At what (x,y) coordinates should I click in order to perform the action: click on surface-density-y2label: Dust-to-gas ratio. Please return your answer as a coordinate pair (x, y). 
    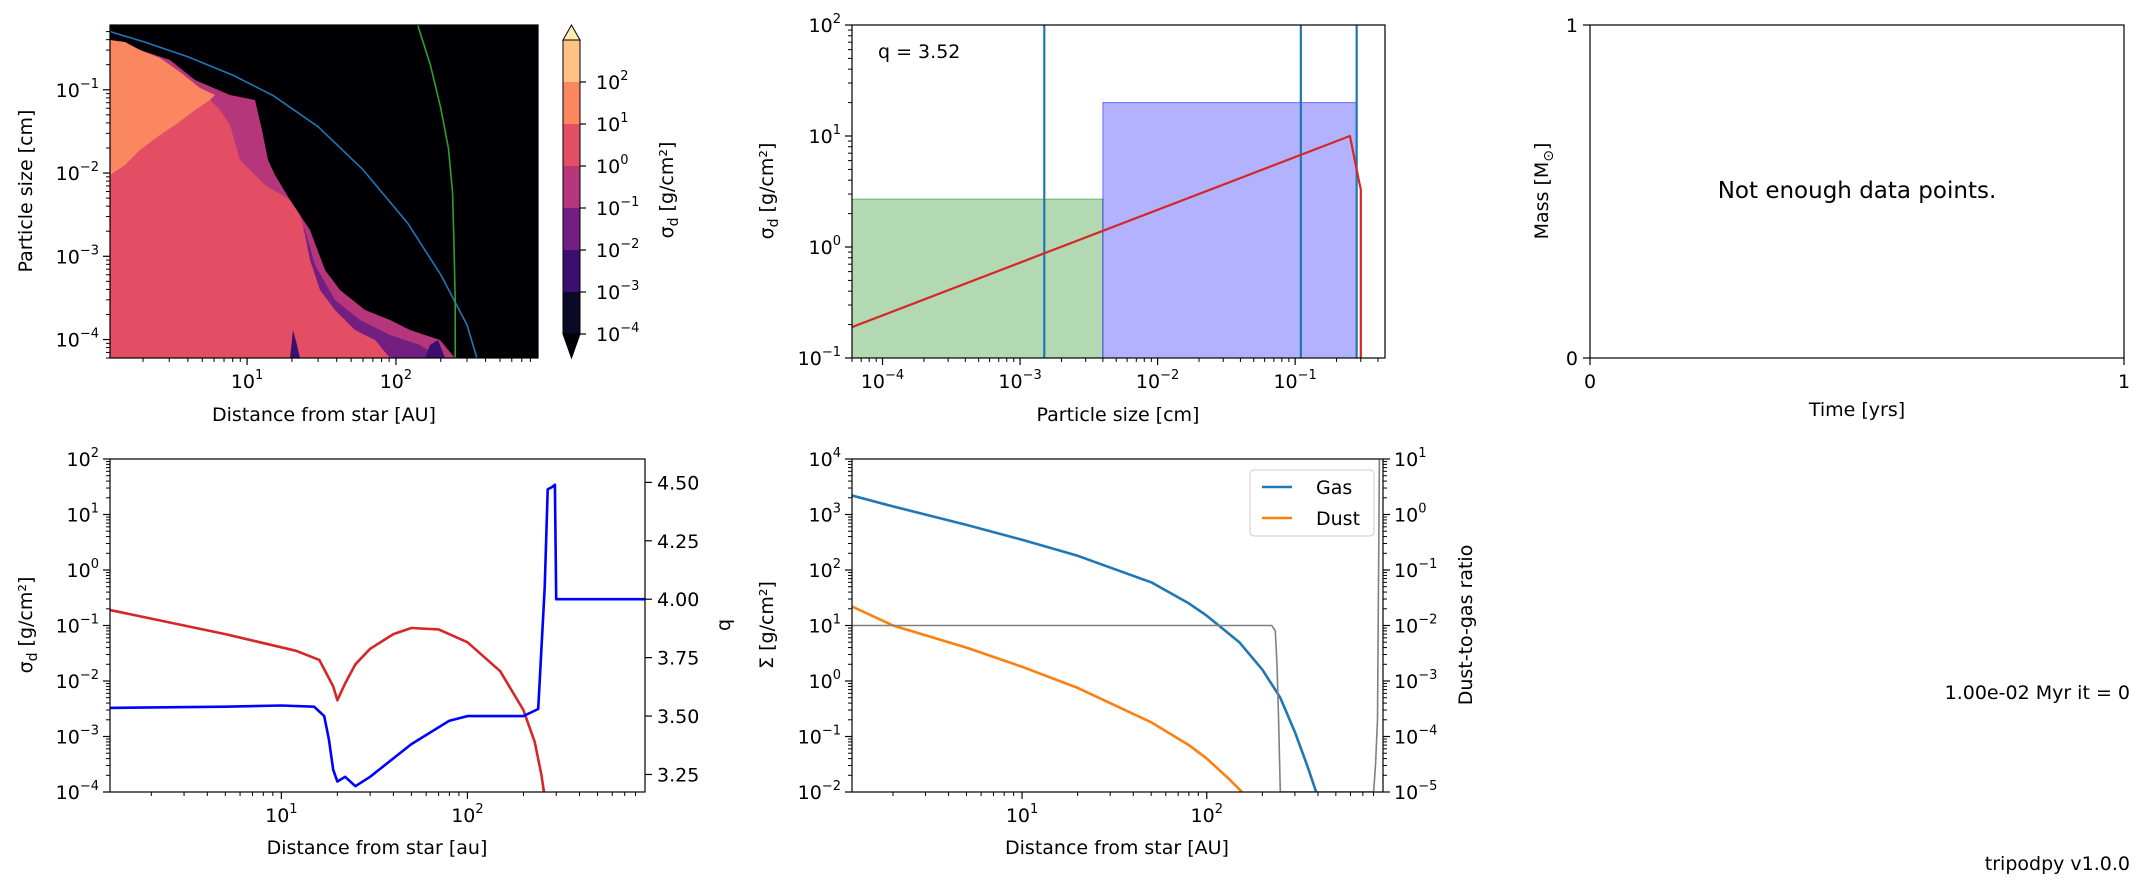
    Looking at the image, I should click on (1466, 625).